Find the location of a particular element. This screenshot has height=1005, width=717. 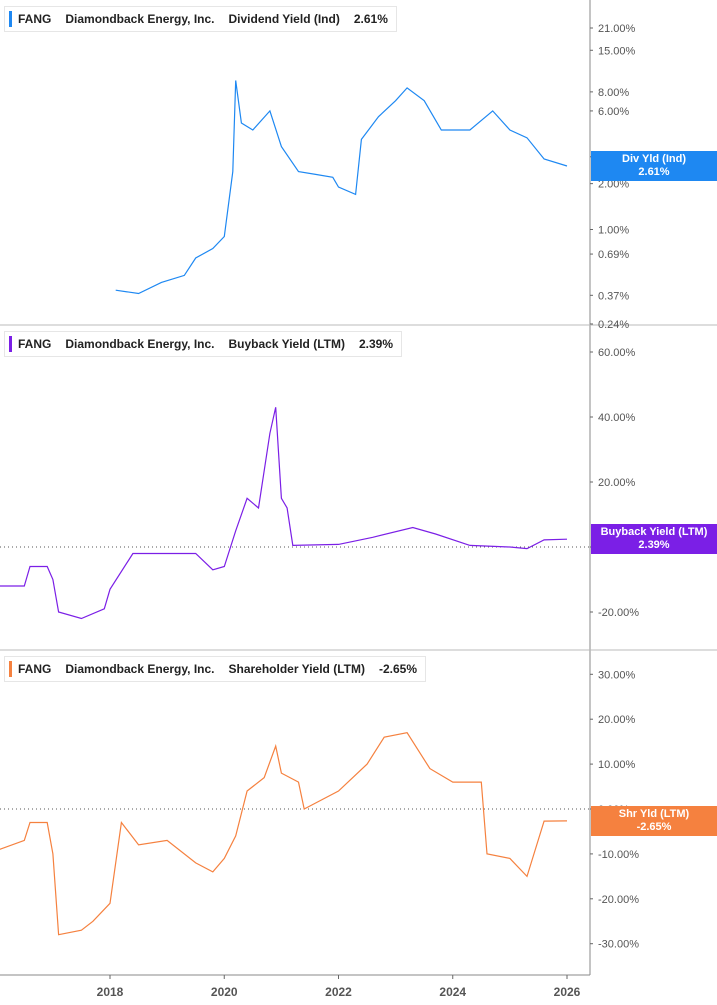

y-tick-label: 10.00% is located at coordinates (617, 765).